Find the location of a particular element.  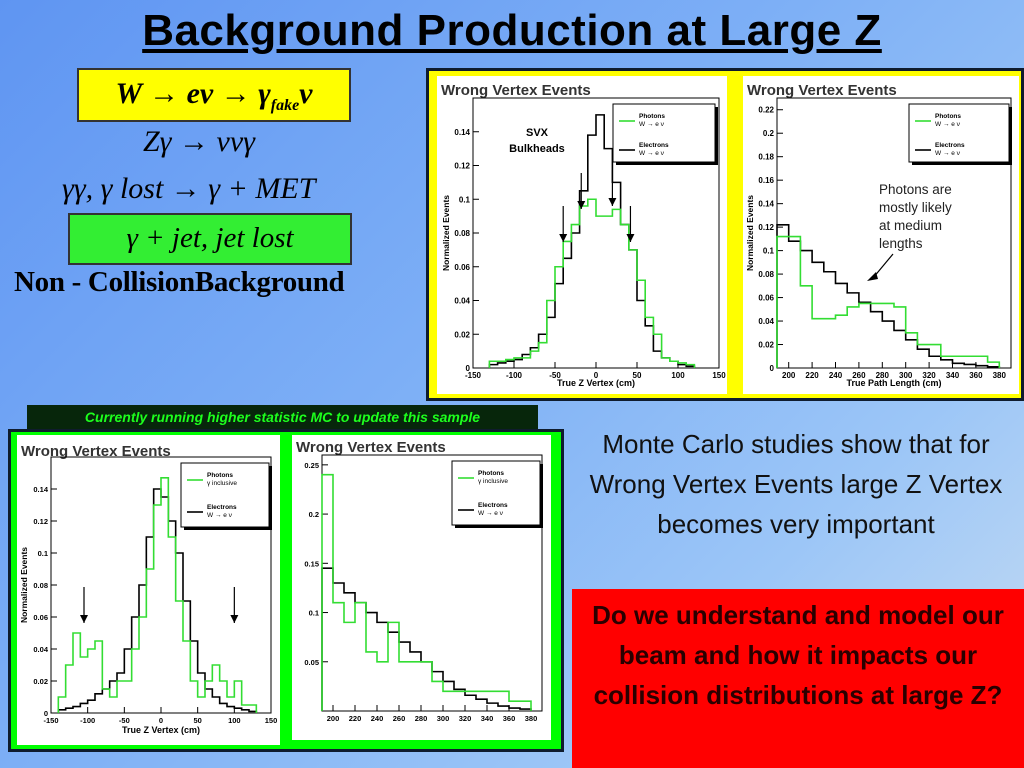

x-axis-label: True Path Length (cm) is located at coordinates (893, 383).